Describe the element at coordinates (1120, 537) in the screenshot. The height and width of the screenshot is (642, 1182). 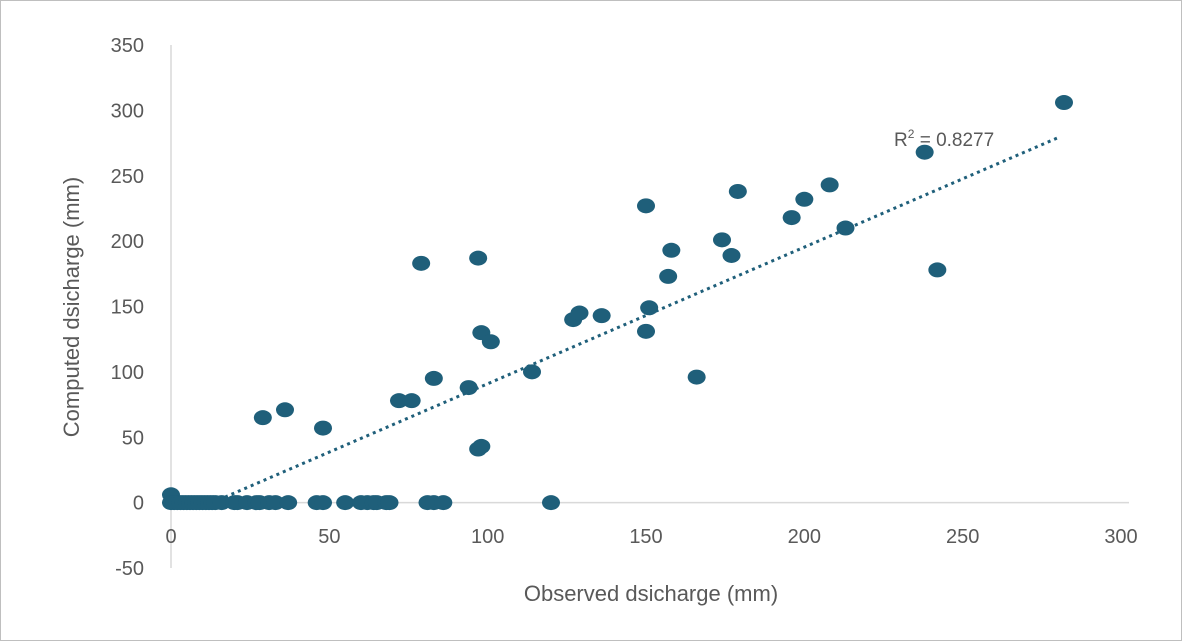
I see `x-tick-label: 300` at that location.